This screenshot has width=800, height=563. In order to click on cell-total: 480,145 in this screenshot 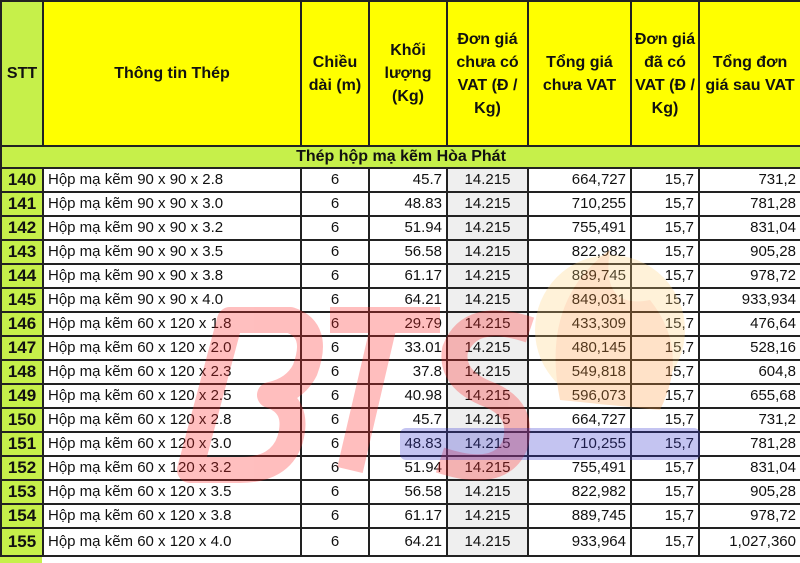, I will do `click(579, 348)`.